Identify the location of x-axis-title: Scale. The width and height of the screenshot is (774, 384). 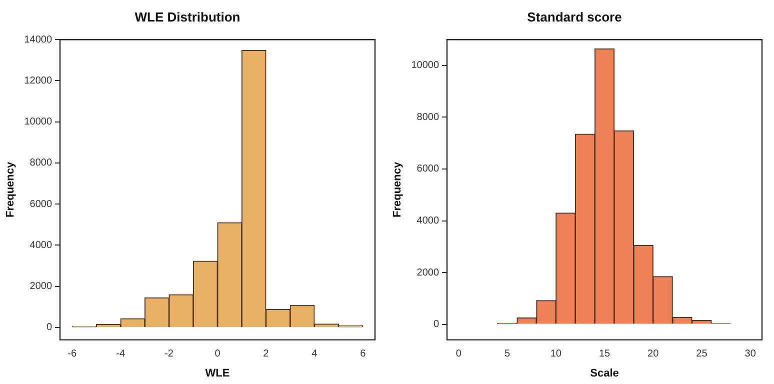
(604, 373).